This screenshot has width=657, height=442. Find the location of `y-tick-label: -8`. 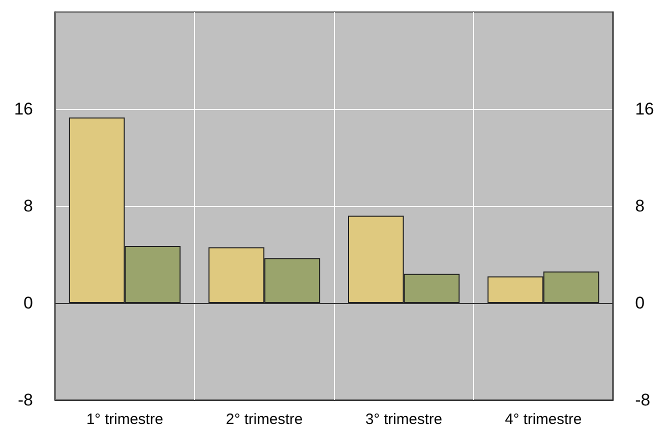

y-tick-label: -8 is located at coordinates (25, 400).